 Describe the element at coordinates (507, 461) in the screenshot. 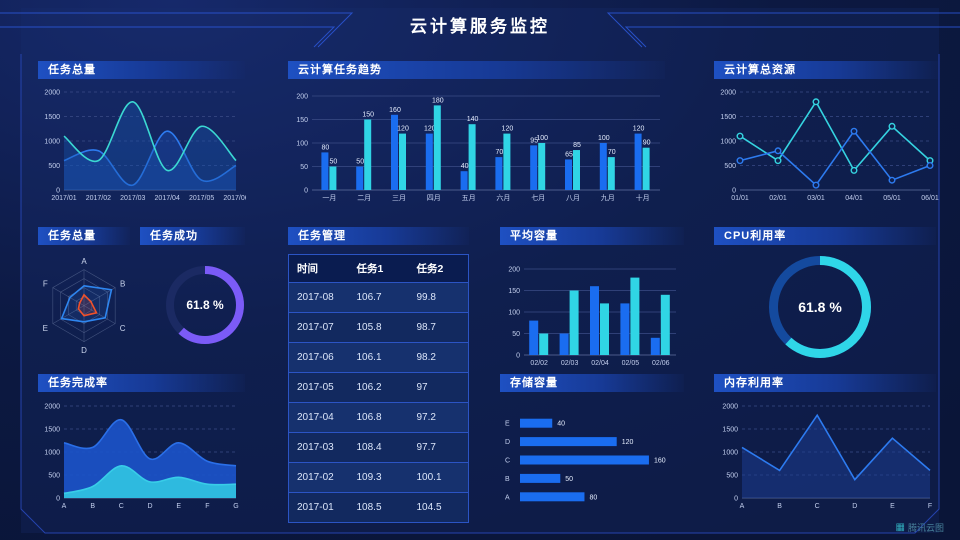

I see `hbar-category-label: C` at that location.